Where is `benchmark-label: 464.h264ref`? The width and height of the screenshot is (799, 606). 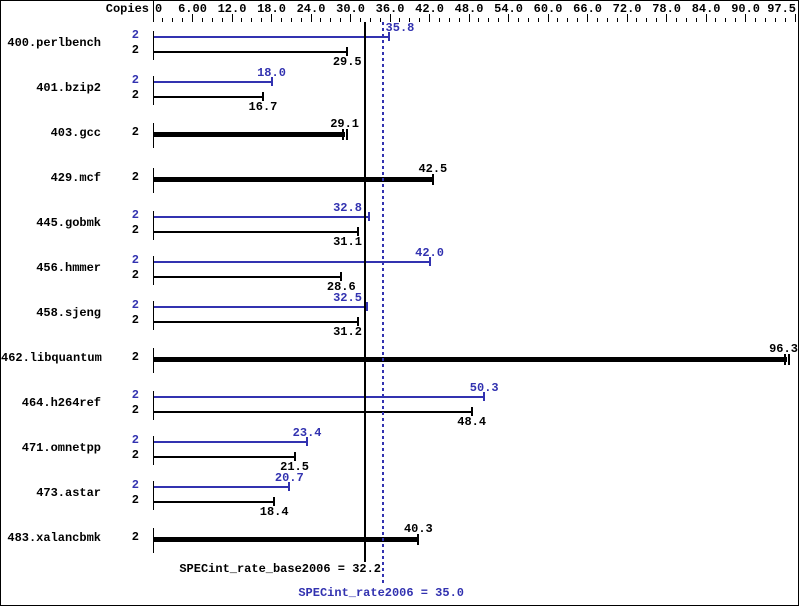 benchmark-label: 464.h264ref is located at coordinates (61, 403).